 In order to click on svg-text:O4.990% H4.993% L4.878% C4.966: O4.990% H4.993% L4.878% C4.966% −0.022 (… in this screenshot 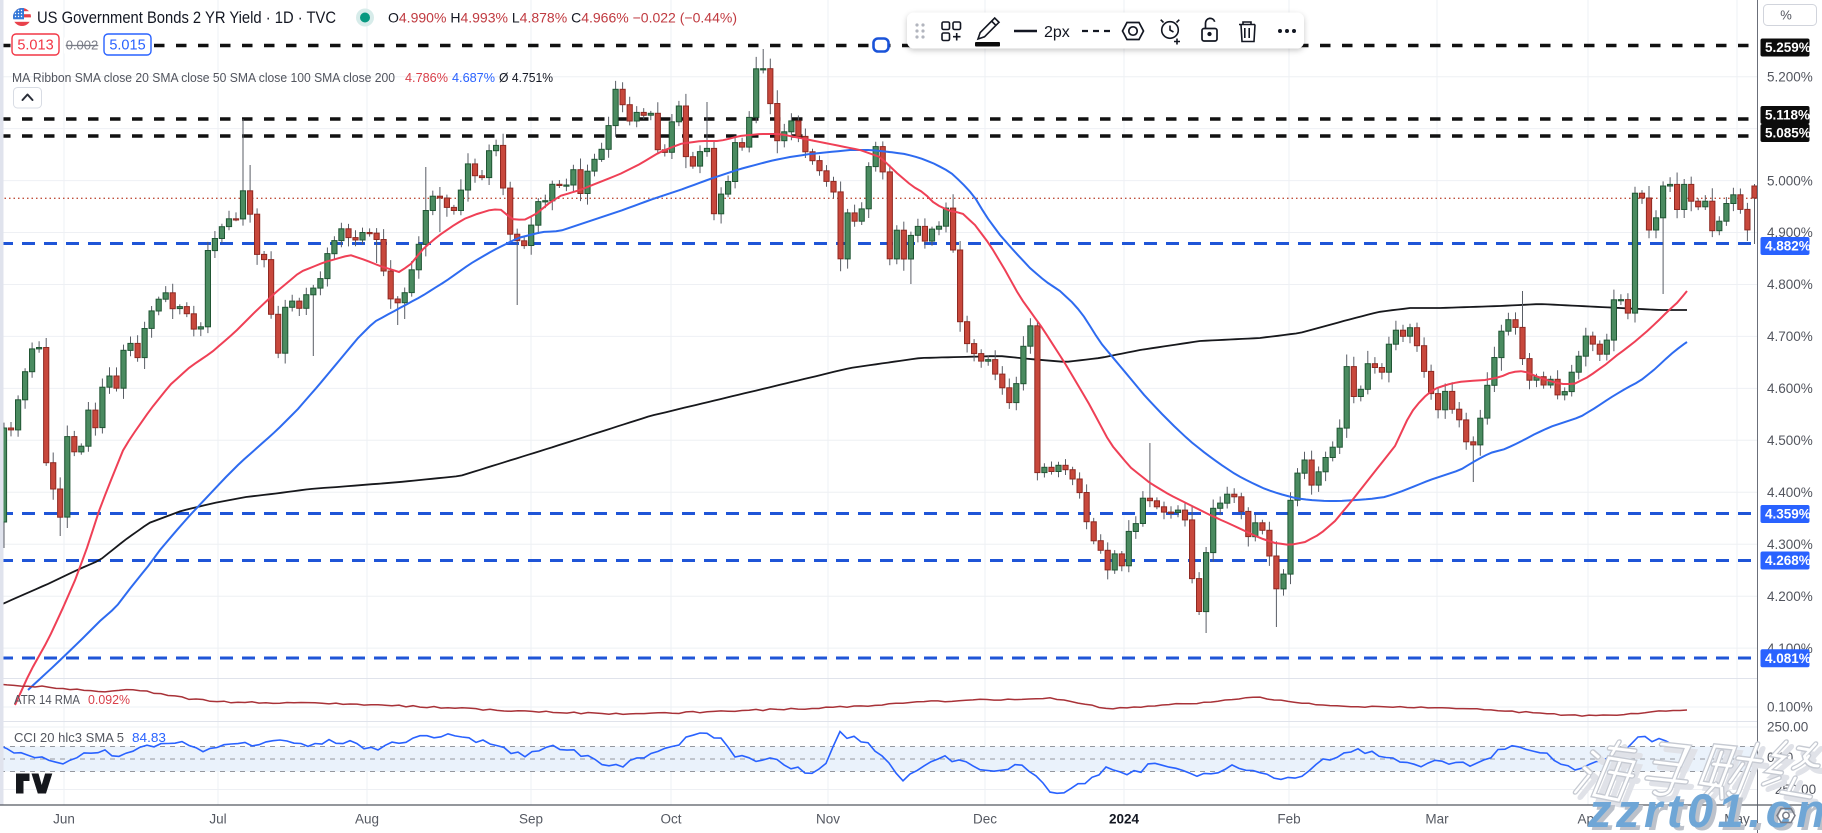, I will do `click(562, 18)`.